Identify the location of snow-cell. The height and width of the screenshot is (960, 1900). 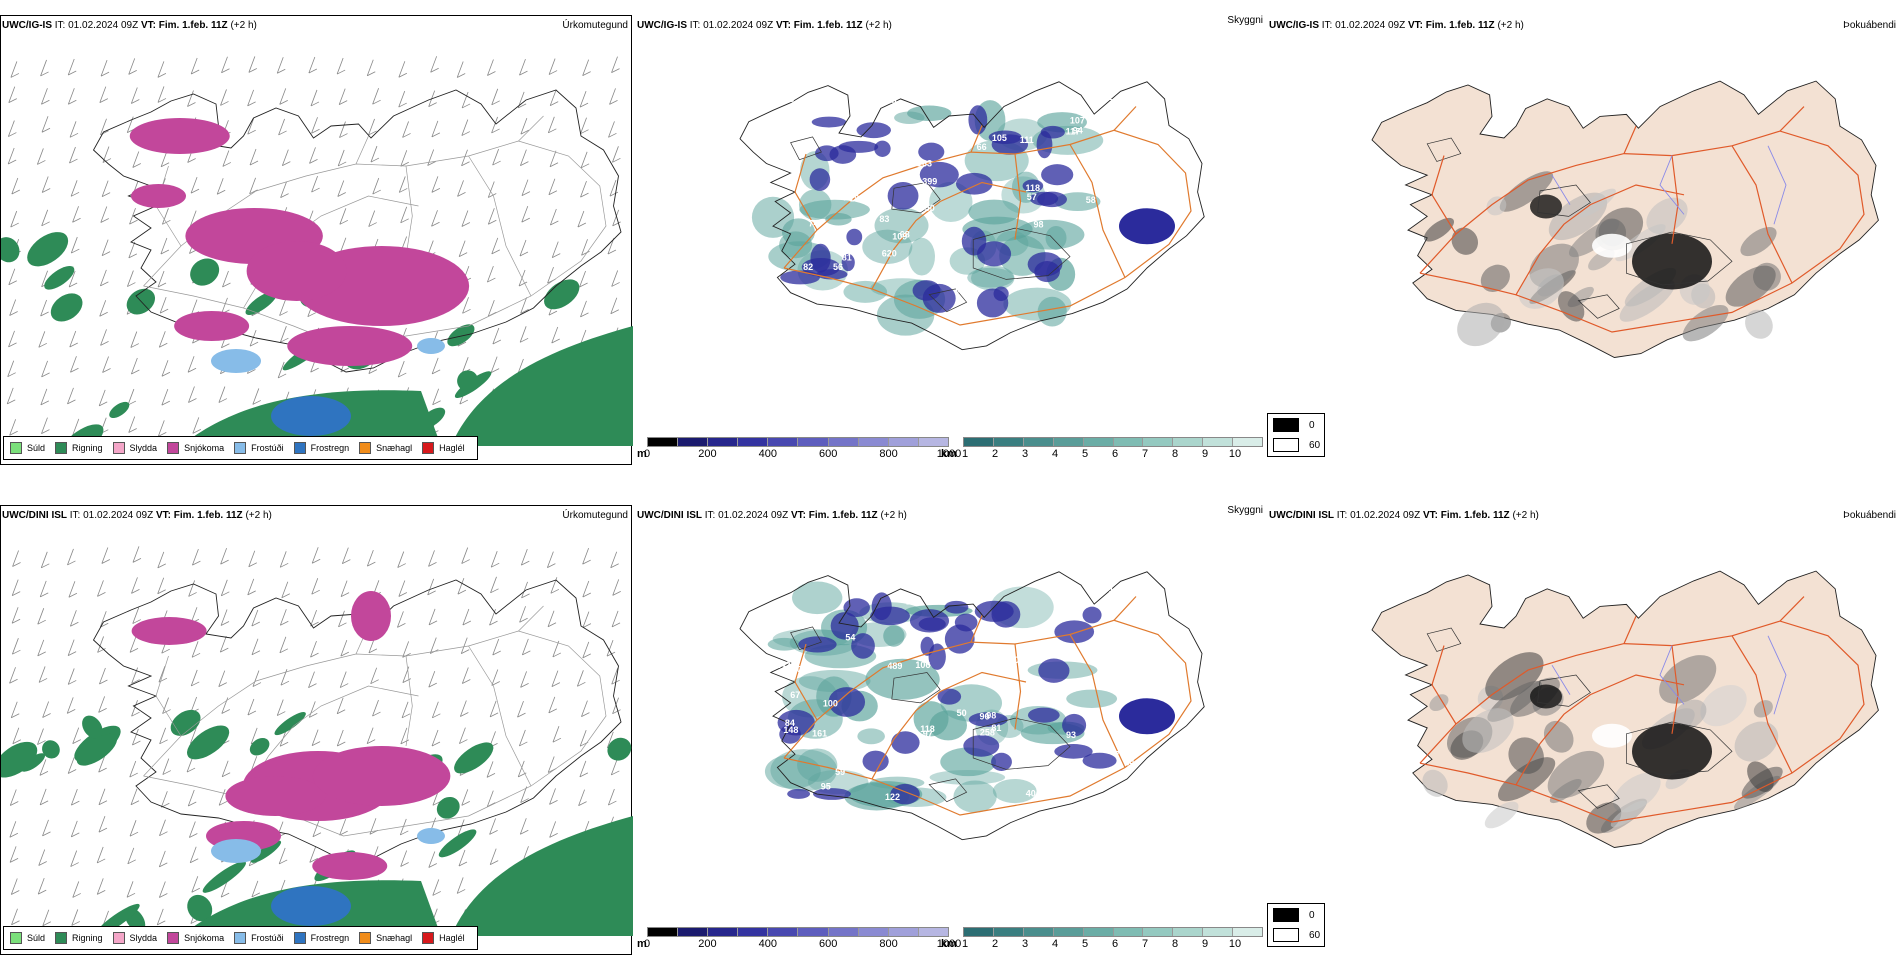
(179, 136).